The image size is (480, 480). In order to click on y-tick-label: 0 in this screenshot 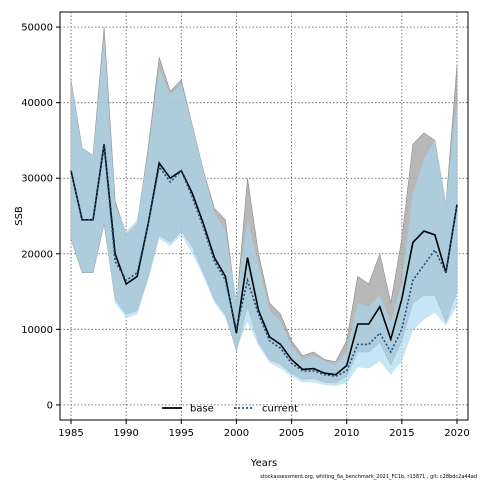, I will do `click(50, 405)`.